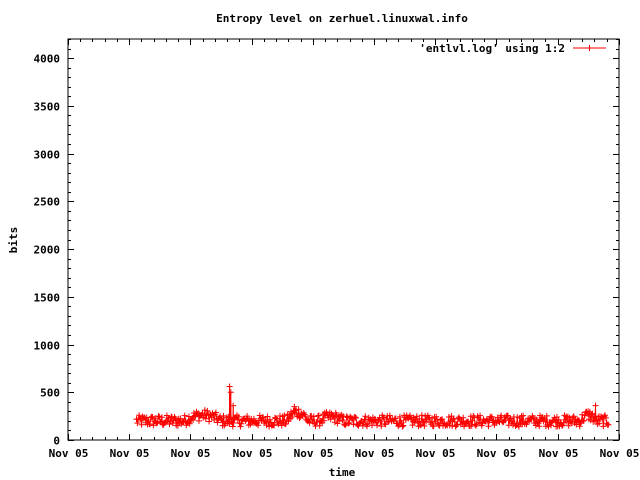 The width and height of the screenshot is (640, 480). Describe the element at coordinates (492, 48) in the screenshot. I see `legend-label: 'entlvl.log' using 1:2` at that location.